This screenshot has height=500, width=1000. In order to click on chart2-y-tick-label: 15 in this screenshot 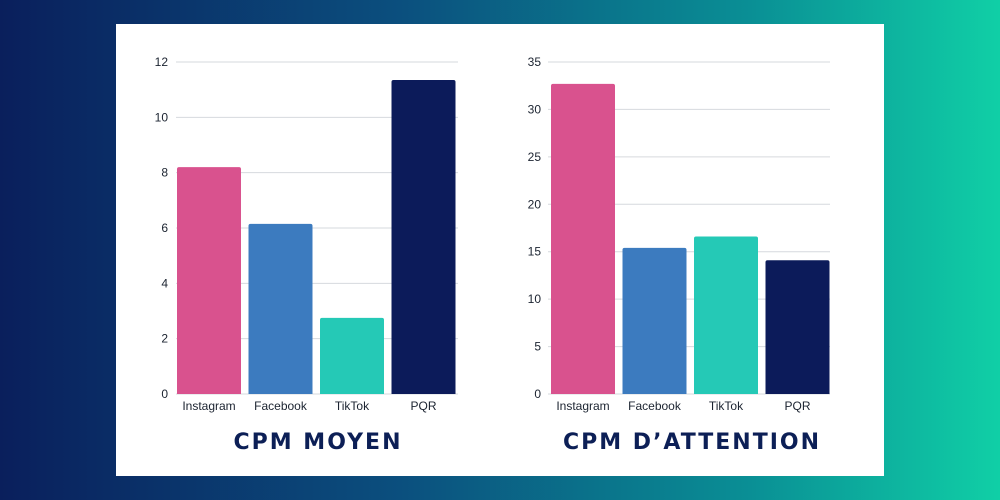, I will do `click(535, 252)`.